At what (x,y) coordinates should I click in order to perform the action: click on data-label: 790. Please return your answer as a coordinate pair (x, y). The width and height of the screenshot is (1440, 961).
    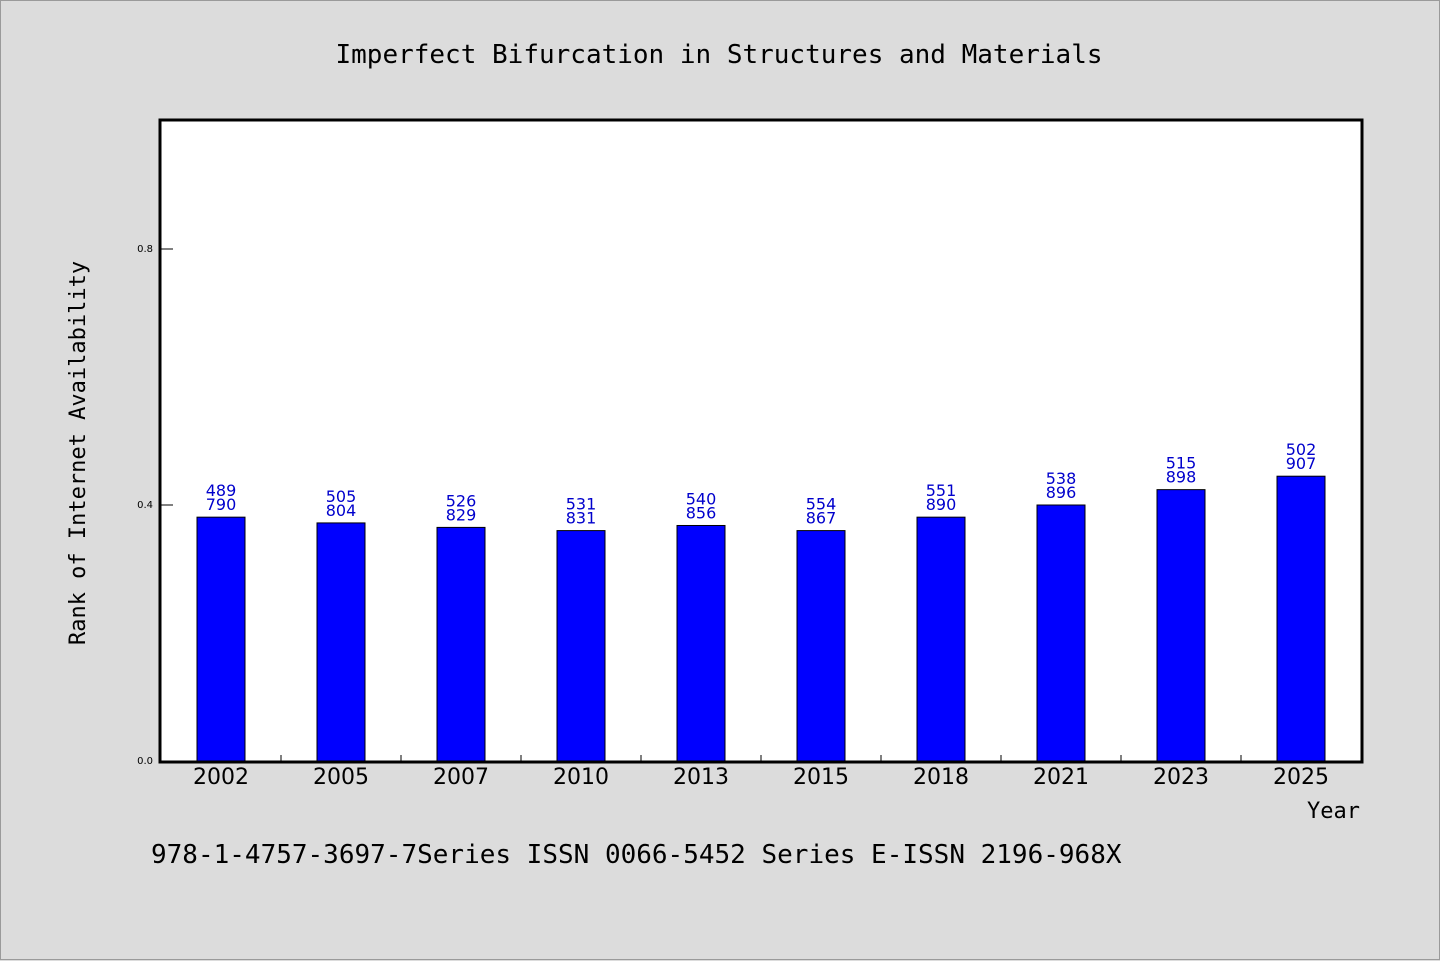
    Looking at the image, I should click on (221, 504).